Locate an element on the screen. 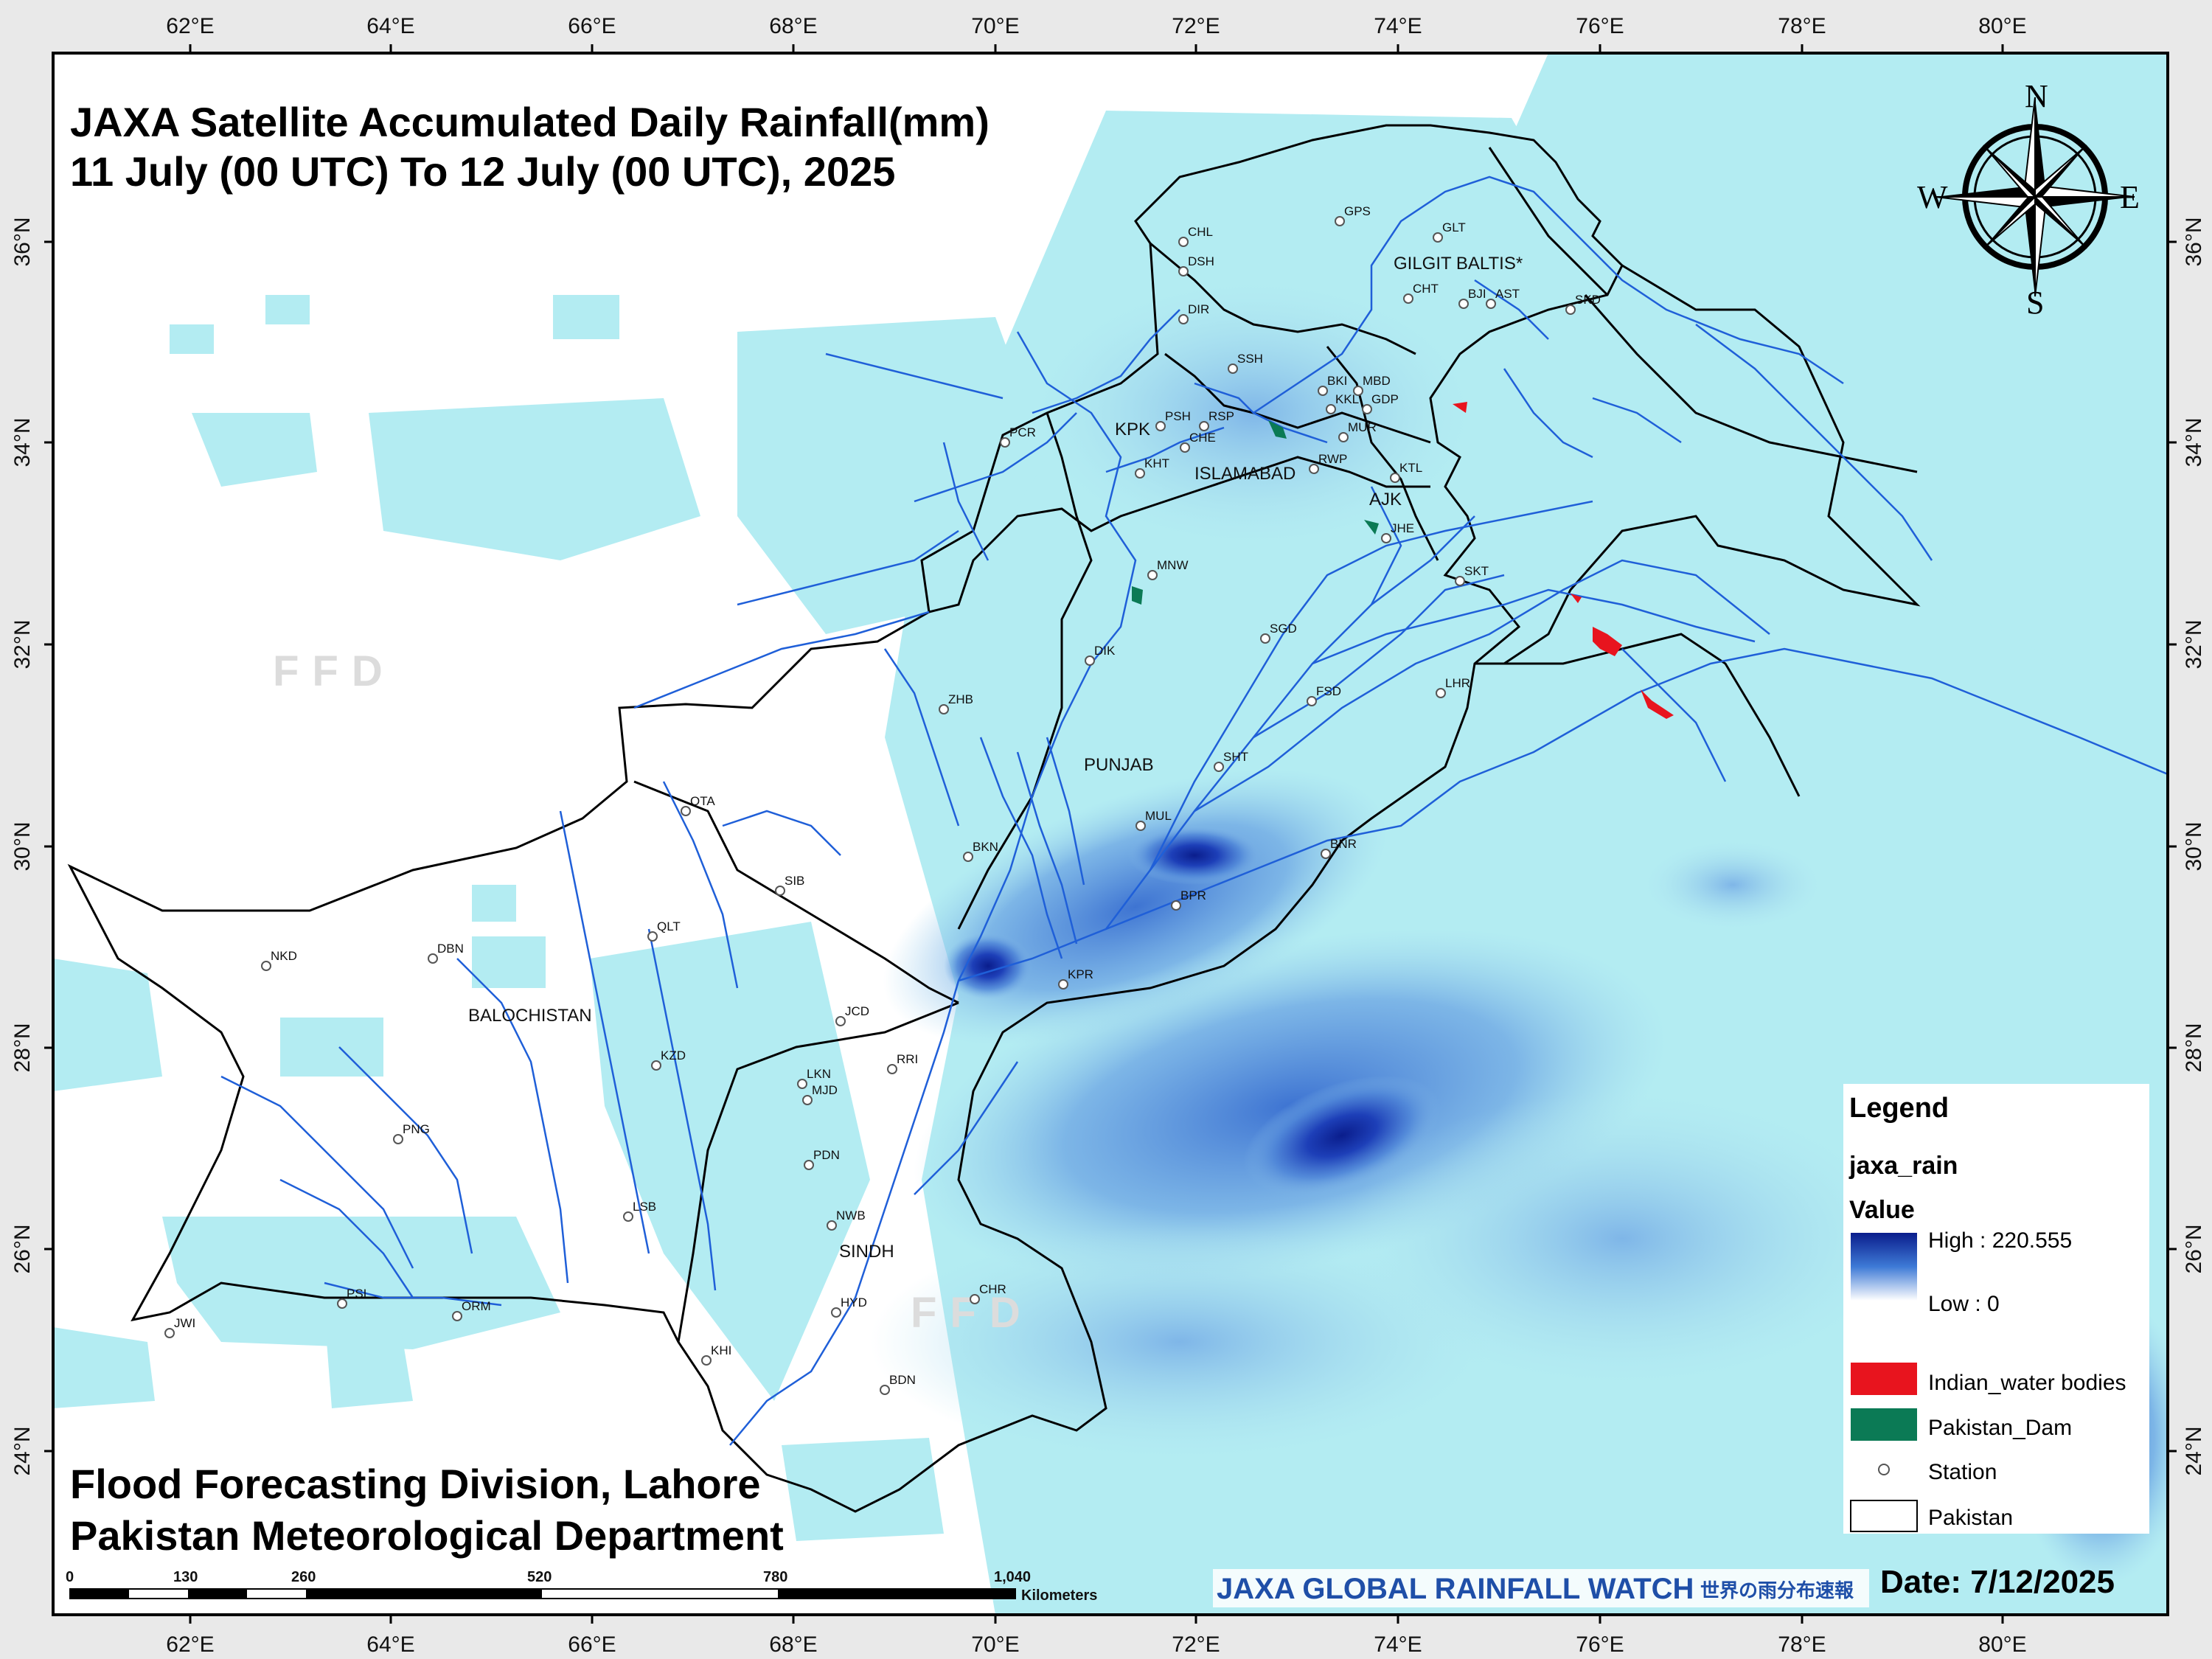 The width and height of the screenshot is (2212, 1659). station-label: KZD is located at coordinates (673, 1055).